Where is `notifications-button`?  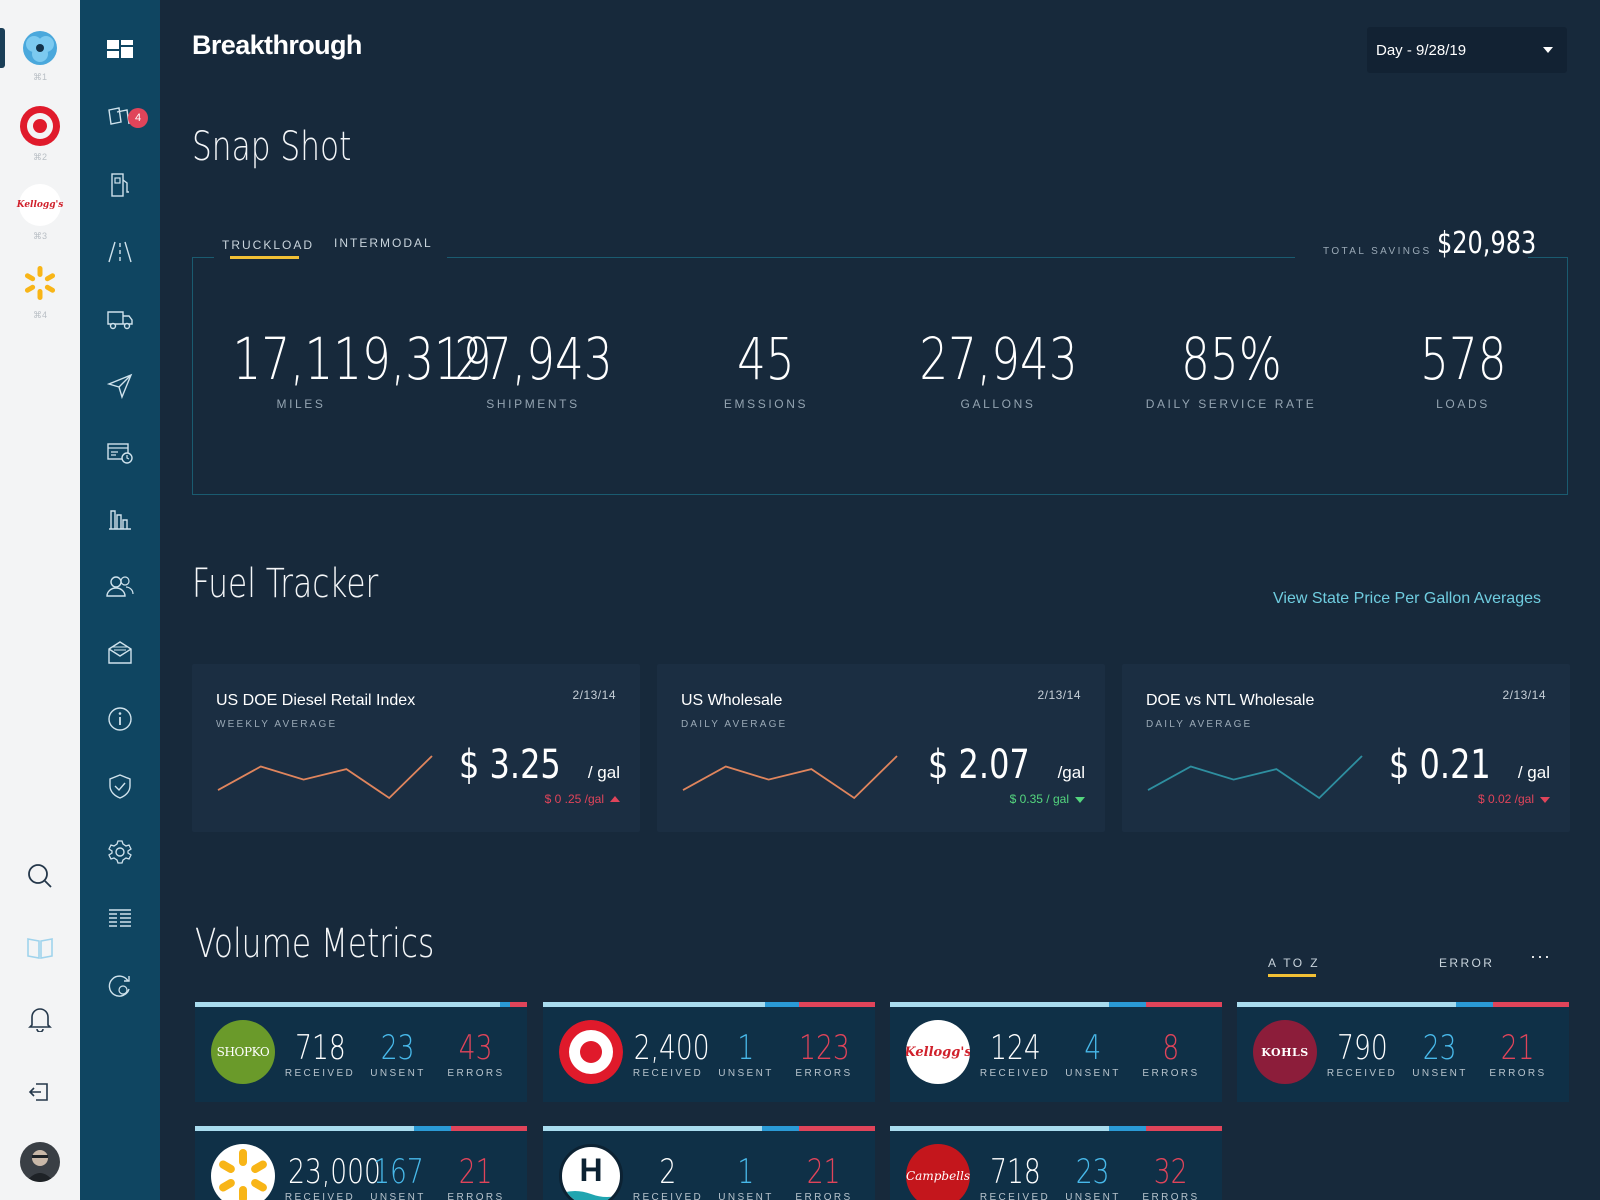 notifications-button is located at coordinates (40, 1019).